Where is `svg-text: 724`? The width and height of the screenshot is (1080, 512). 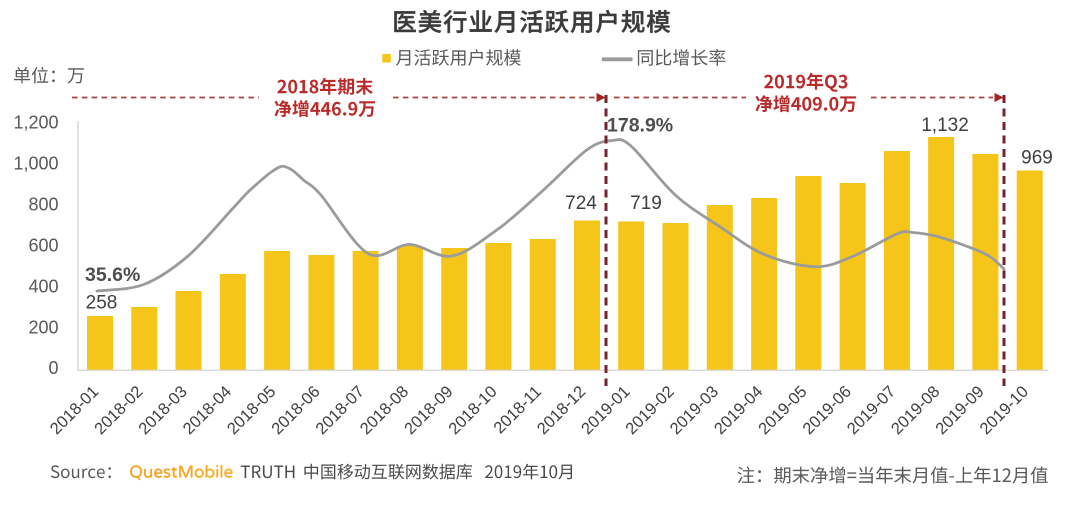 svg-text: 724 is located at coordinates (581, 203).